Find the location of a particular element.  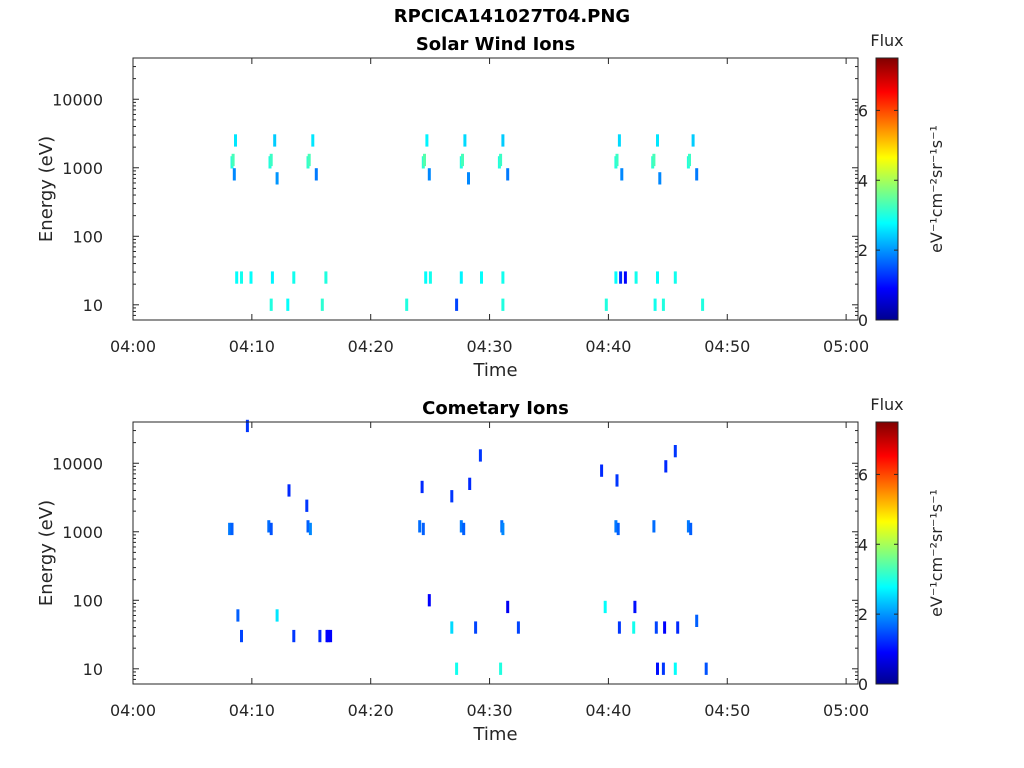

figure-title: RPCICA141027T04.PNG is located at coordinates (512, 16).